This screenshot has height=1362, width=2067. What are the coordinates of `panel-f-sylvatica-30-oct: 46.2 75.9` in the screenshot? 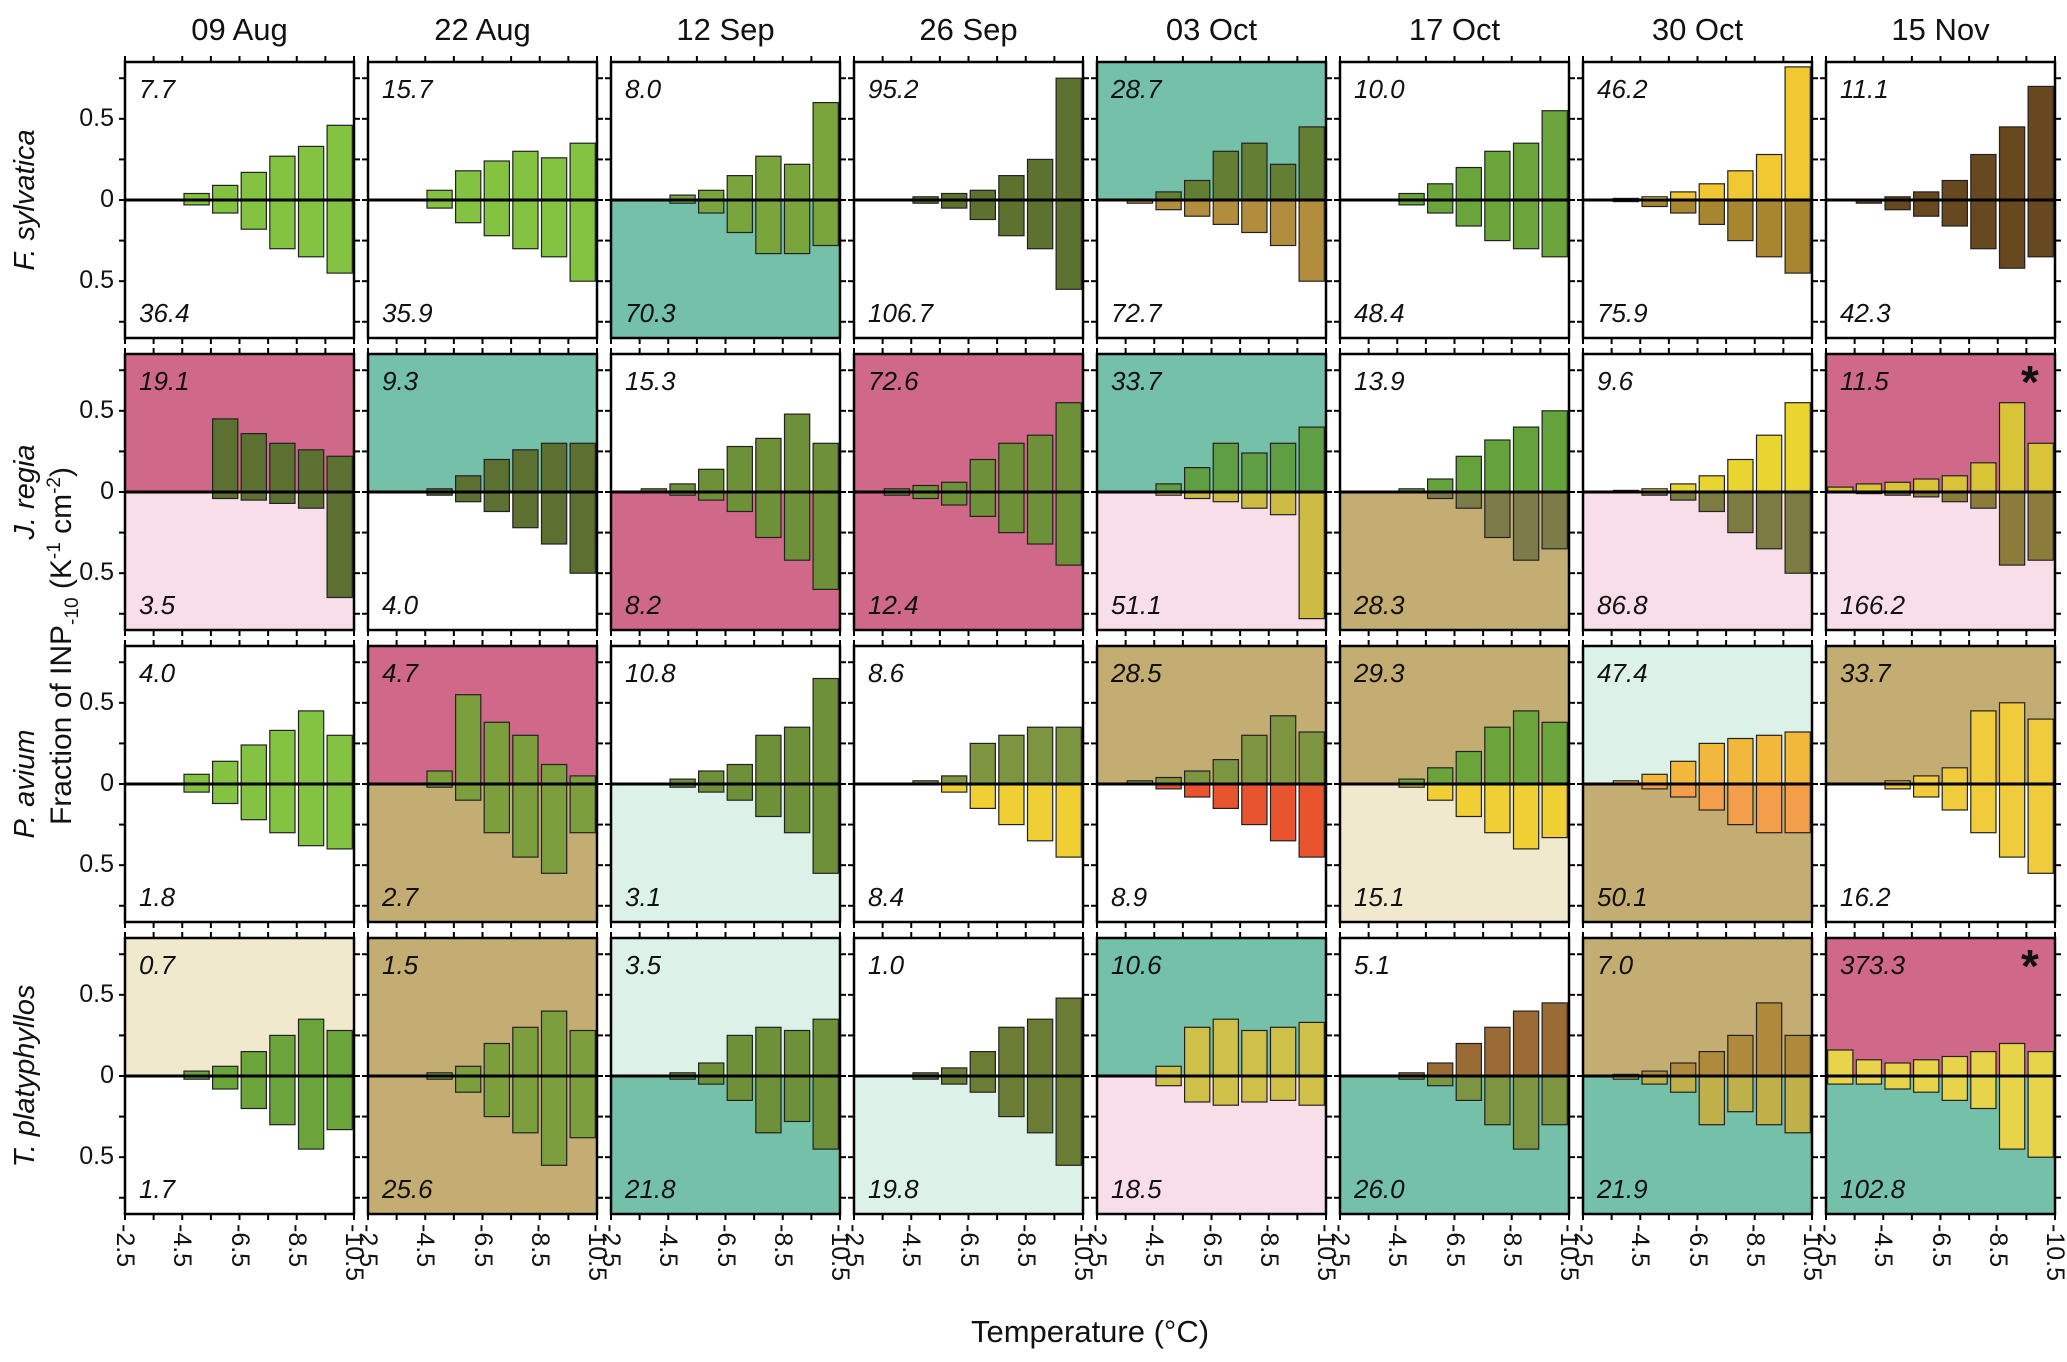 It's located at (1697, 202).